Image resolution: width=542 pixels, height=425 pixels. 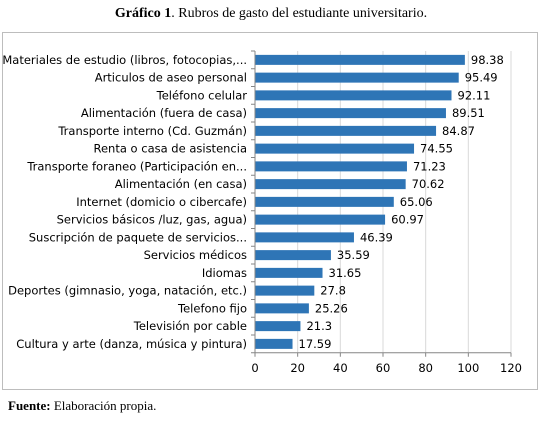 I want to click on value-label: 65.06, so click(x=416, y=202).